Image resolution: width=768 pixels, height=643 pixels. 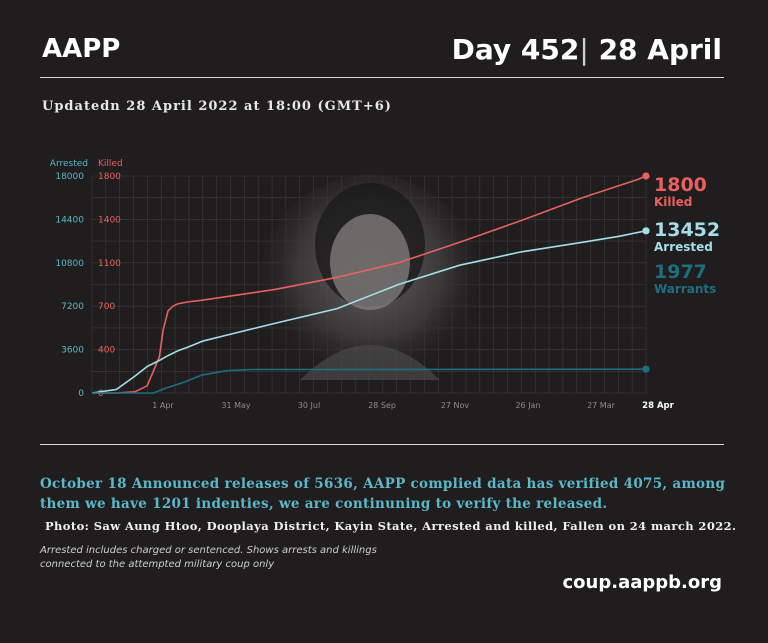 I want to click on y-tick-label-arrested: 10800, so click(x=69, y=264).